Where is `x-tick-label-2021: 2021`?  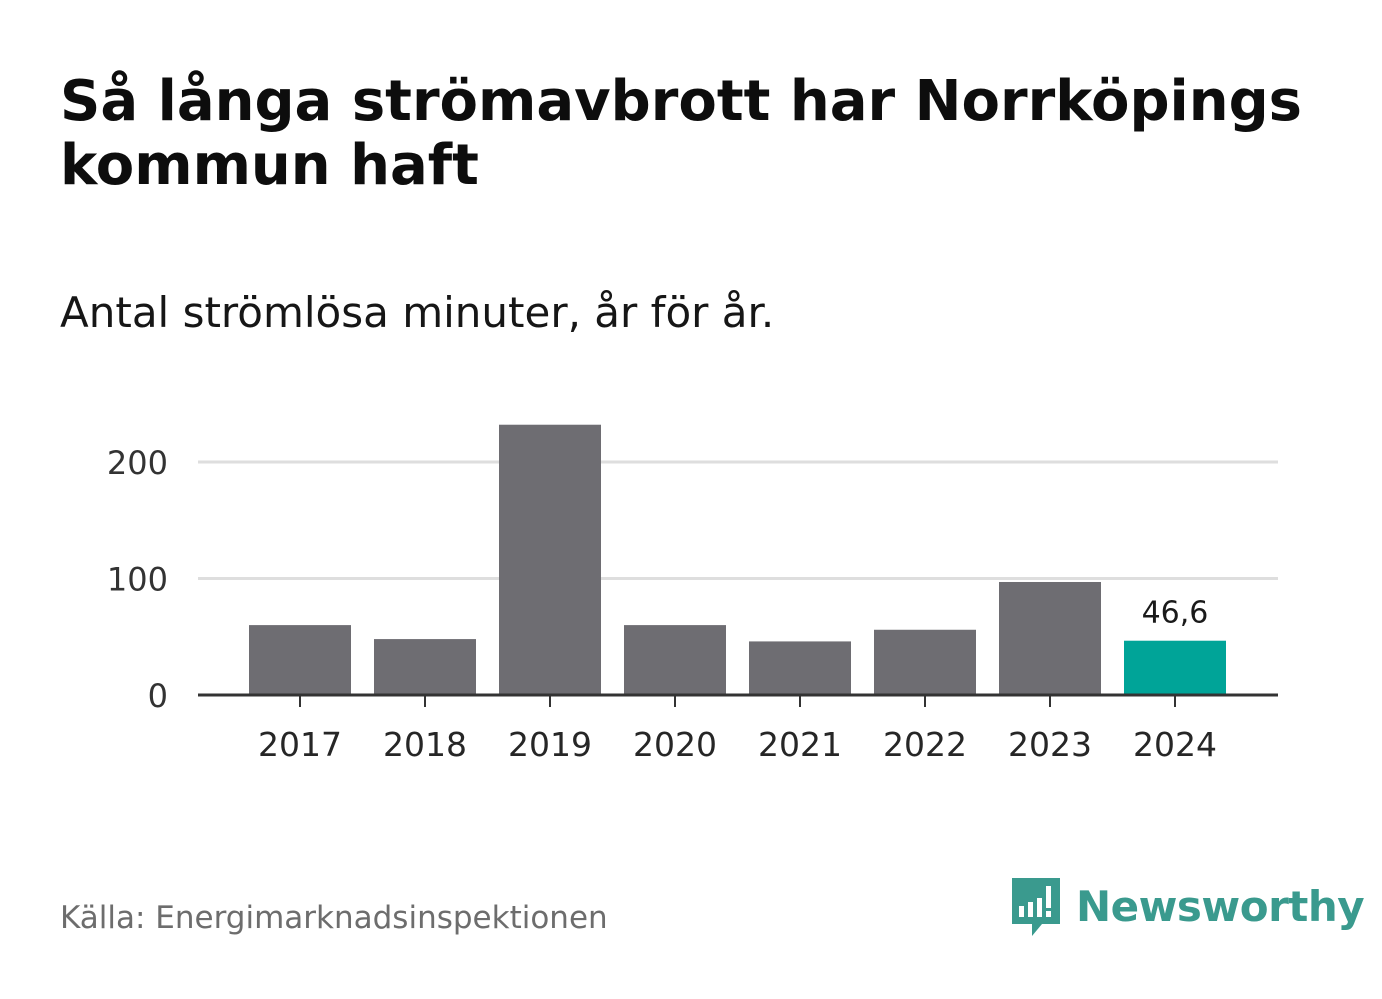 x-tick-label-2021: 2021 is located at coordinates (800, 744).